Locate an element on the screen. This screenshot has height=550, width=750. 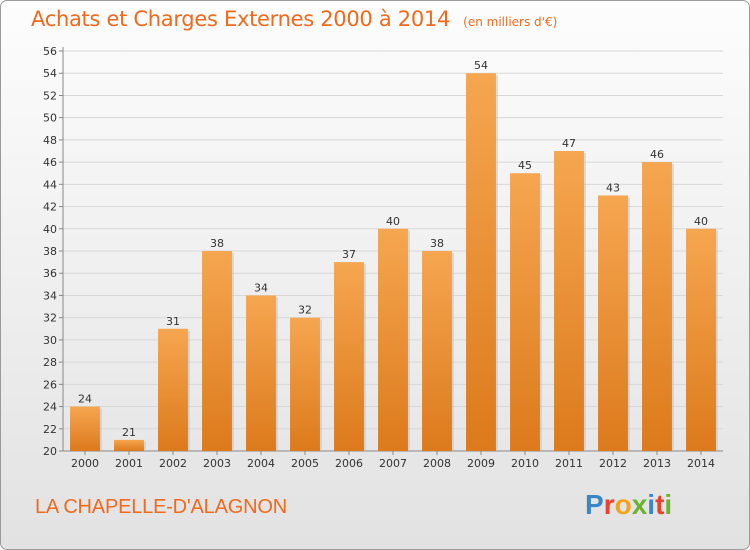
logo-letter: x is located at coordinates (639, 504).